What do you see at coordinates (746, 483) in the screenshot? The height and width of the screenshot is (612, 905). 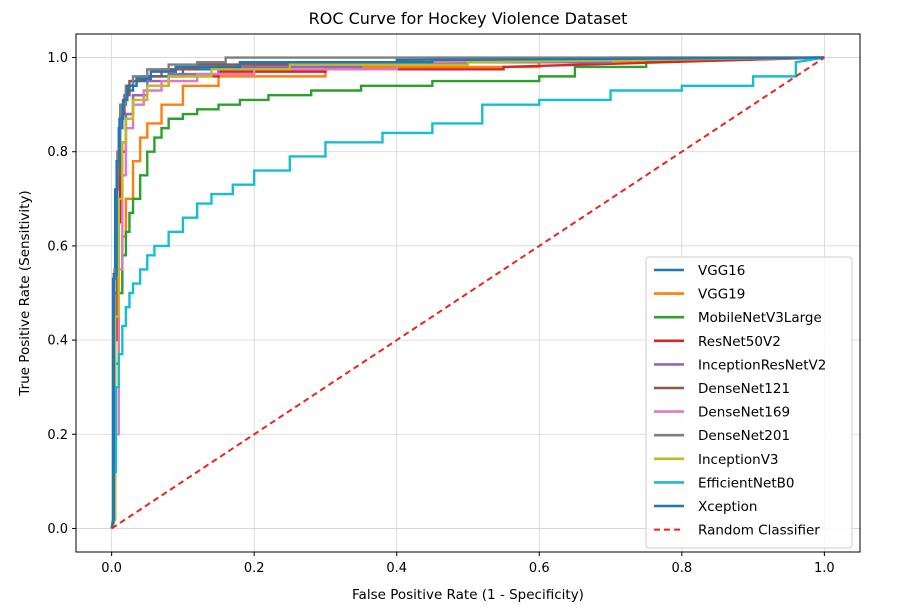 I see `legend-label-efficientnetb0: EfficientNetB0` at bounding box center [746, 483].